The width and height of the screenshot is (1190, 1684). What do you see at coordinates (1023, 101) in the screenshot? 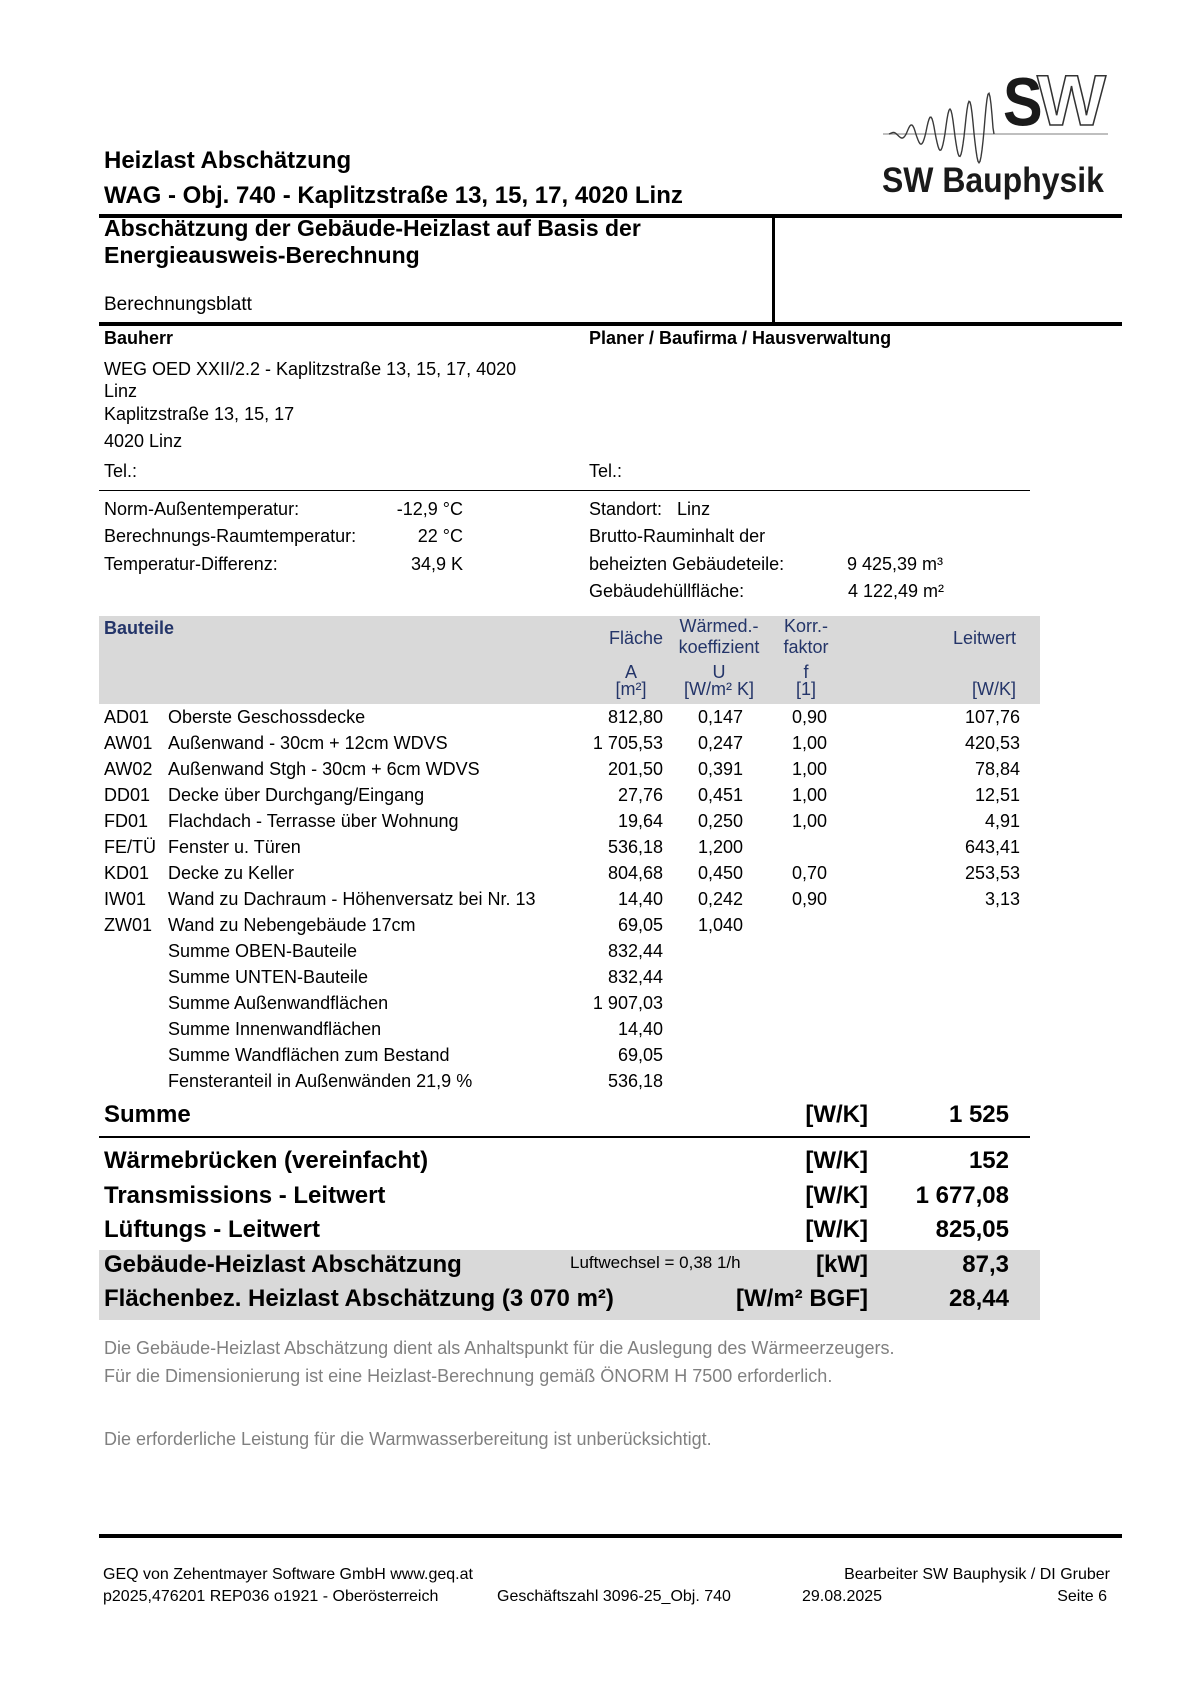
I see `svg-text: S` at bounding box center [1023, 101].